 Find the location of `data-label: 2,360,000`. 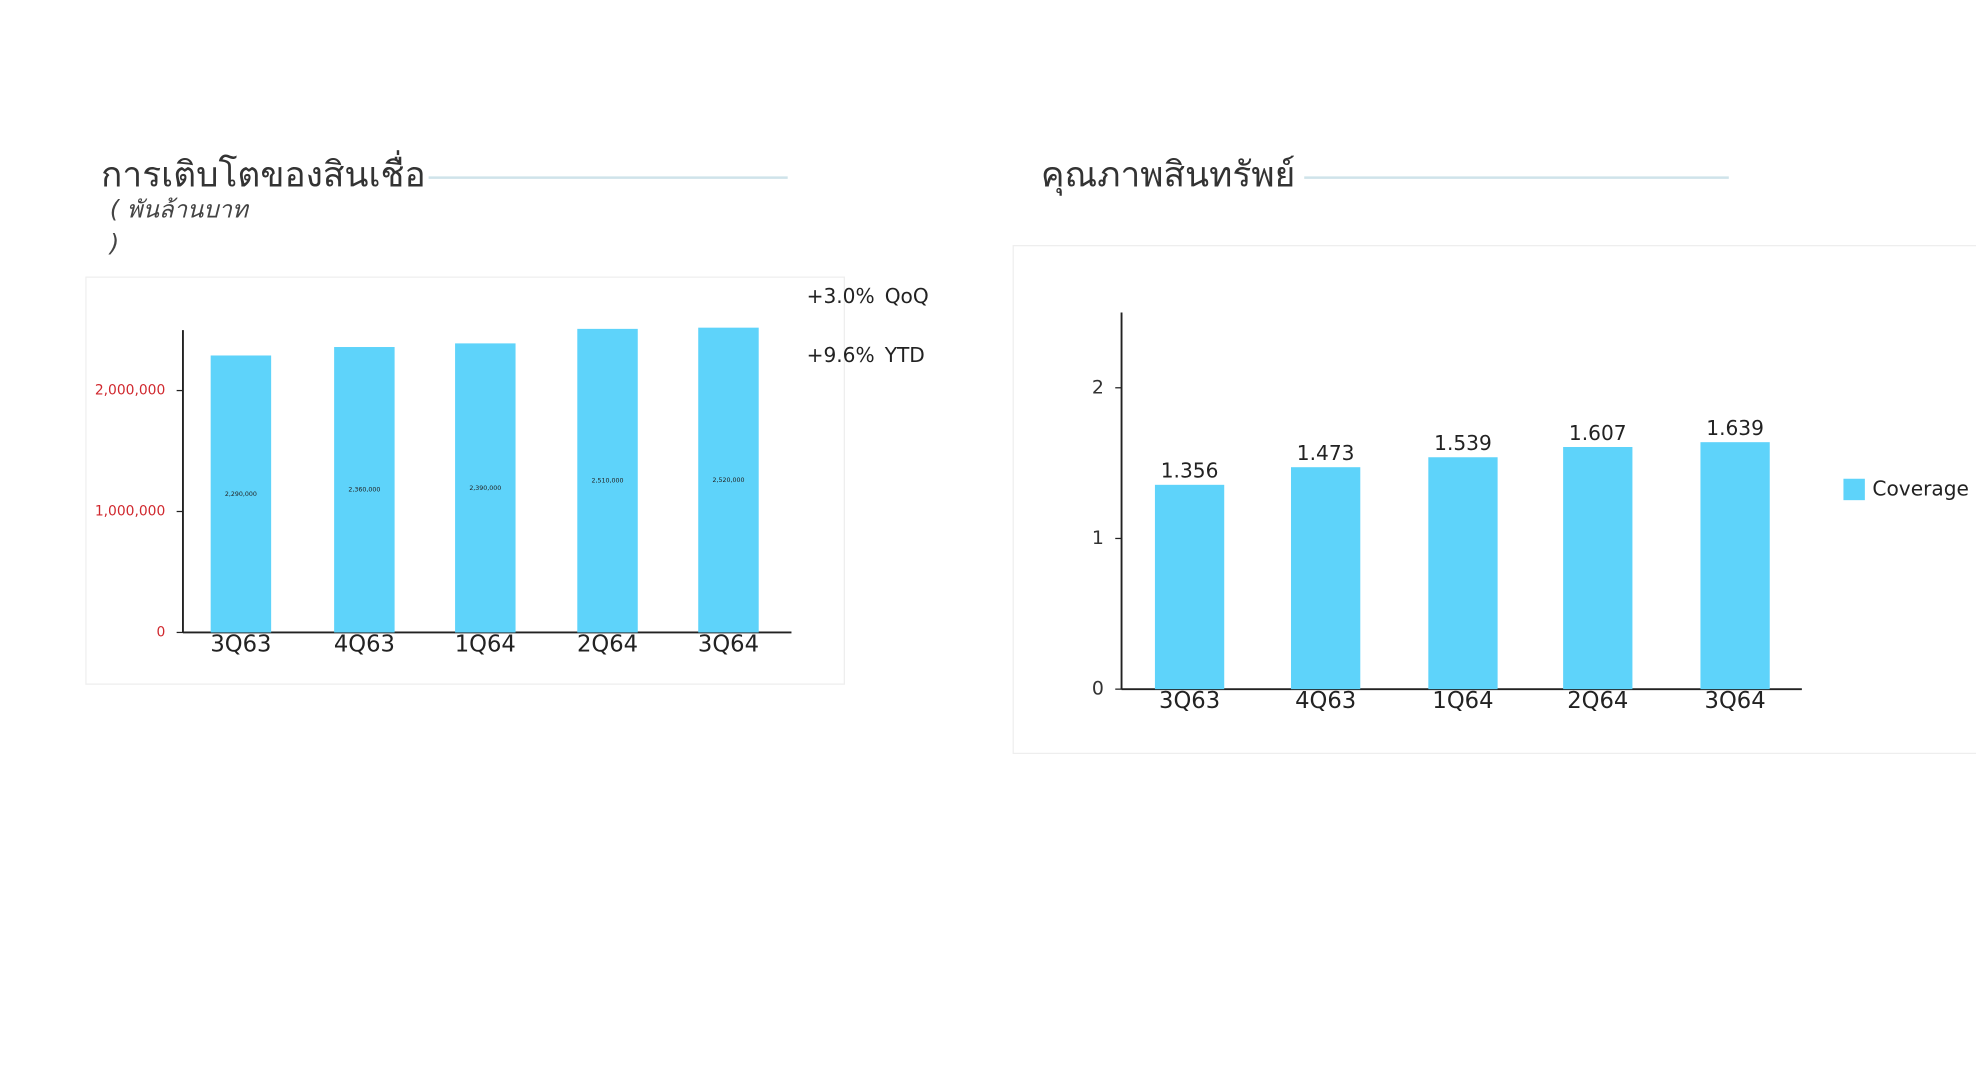

data-label: 2,360,000 is located at coordinates (364, 490).